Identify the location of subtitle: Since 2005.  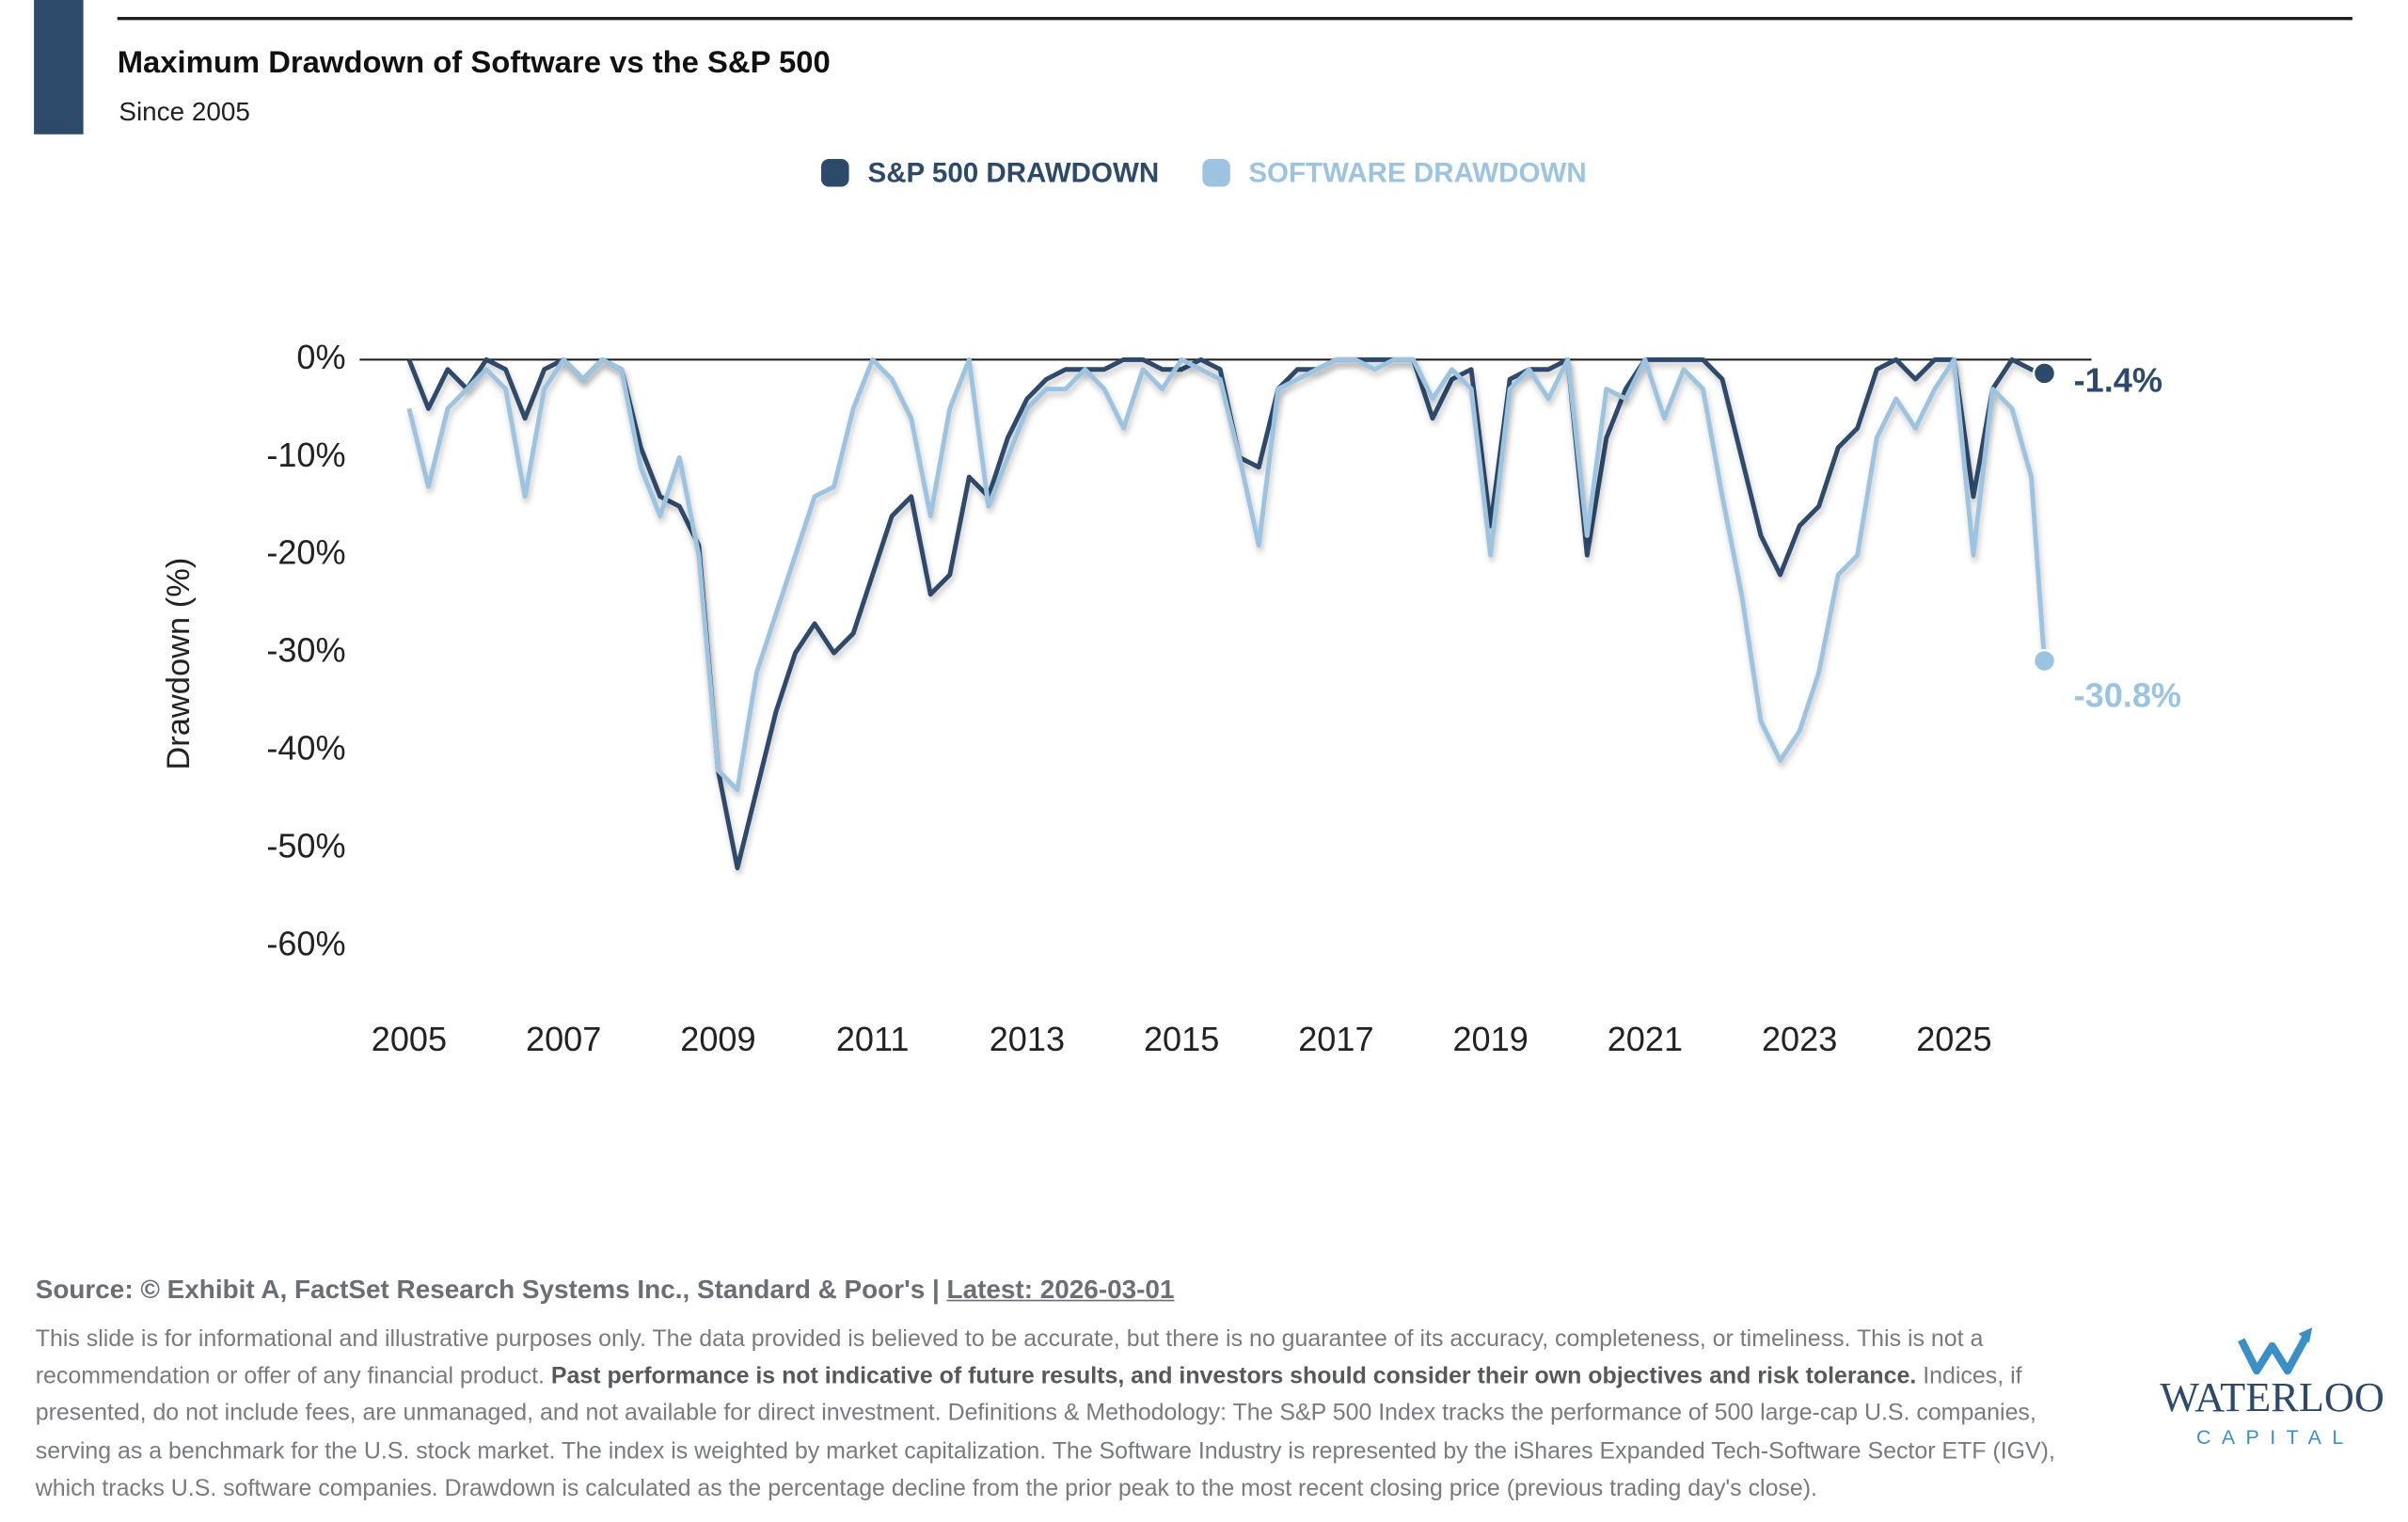
(185, 112).